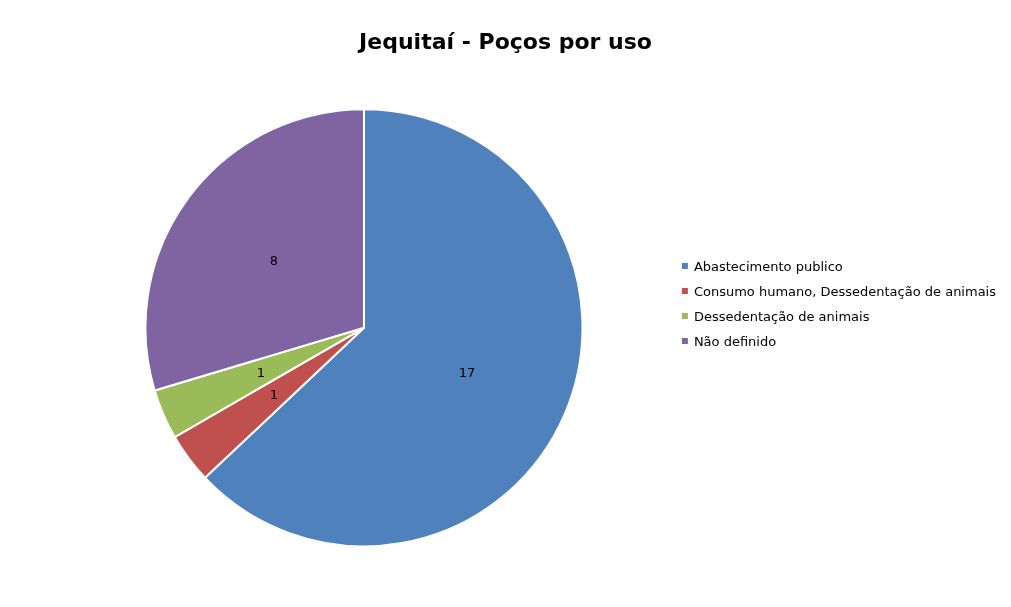 The width and height of the screenshot is (1011, 607). Describe the element at coordinates (504, 41) in the screenshot. I see `chart-title: Jequitaí - Poços por uso` at that location.